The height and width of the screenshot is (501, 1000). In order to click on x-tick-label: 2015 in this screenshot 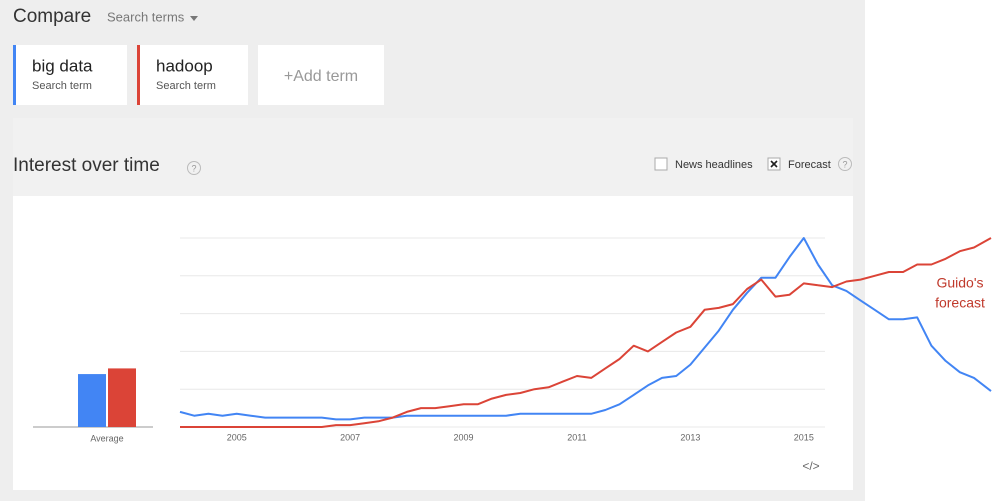, I will do `click(804, 437)`.